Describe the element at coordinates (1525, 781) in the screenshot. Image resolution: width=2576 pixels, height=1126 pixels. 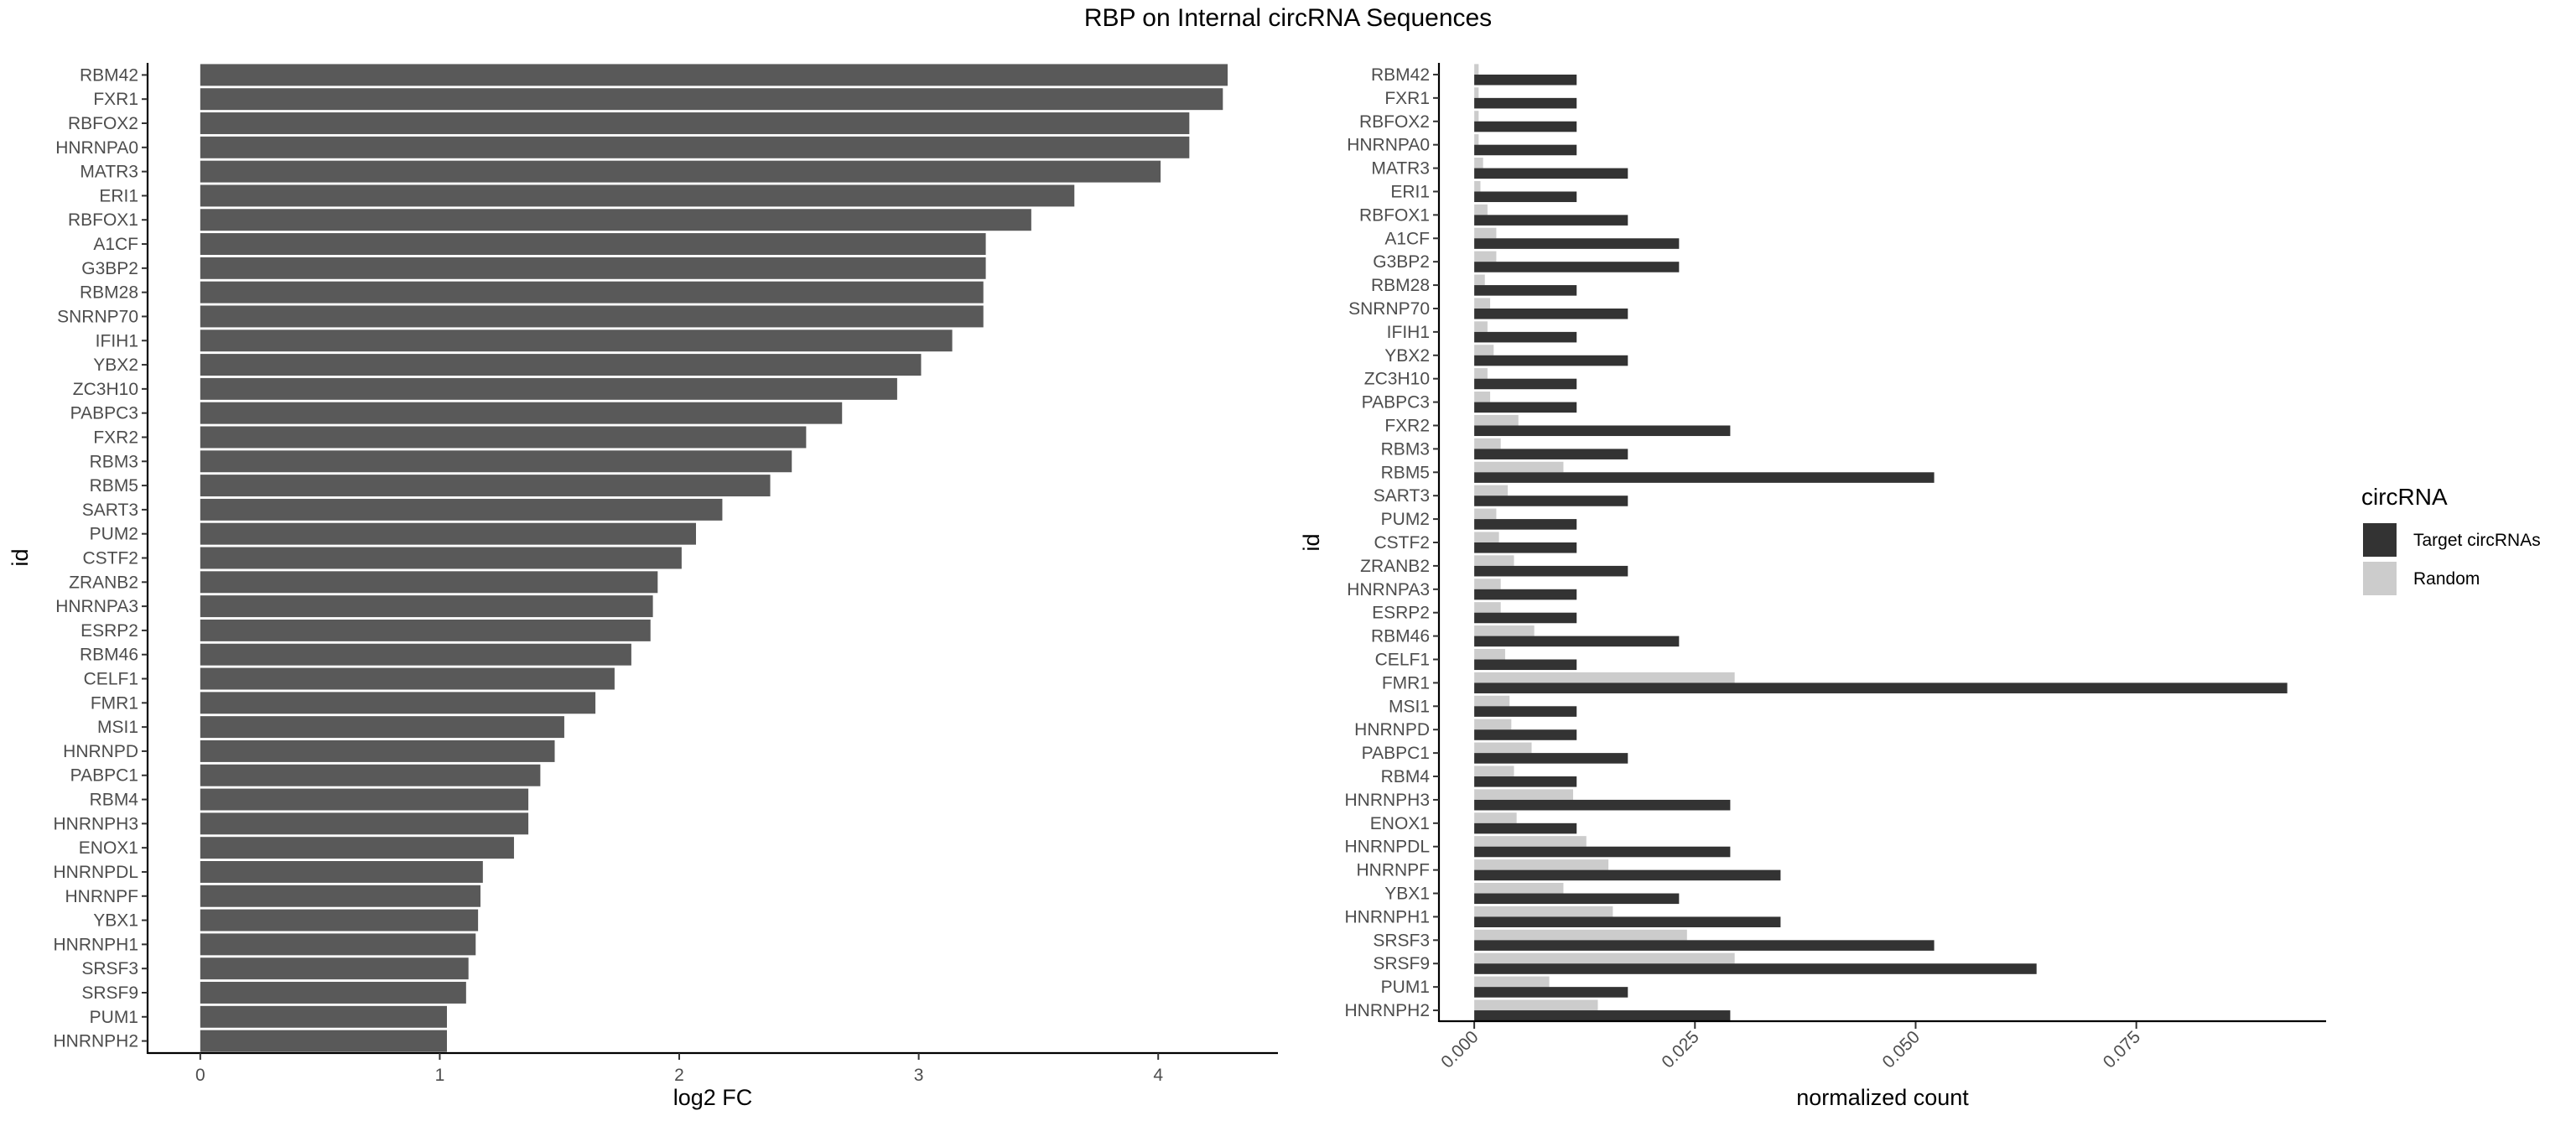
I see `right-bar-target-circrnas-rbm4` at that location.